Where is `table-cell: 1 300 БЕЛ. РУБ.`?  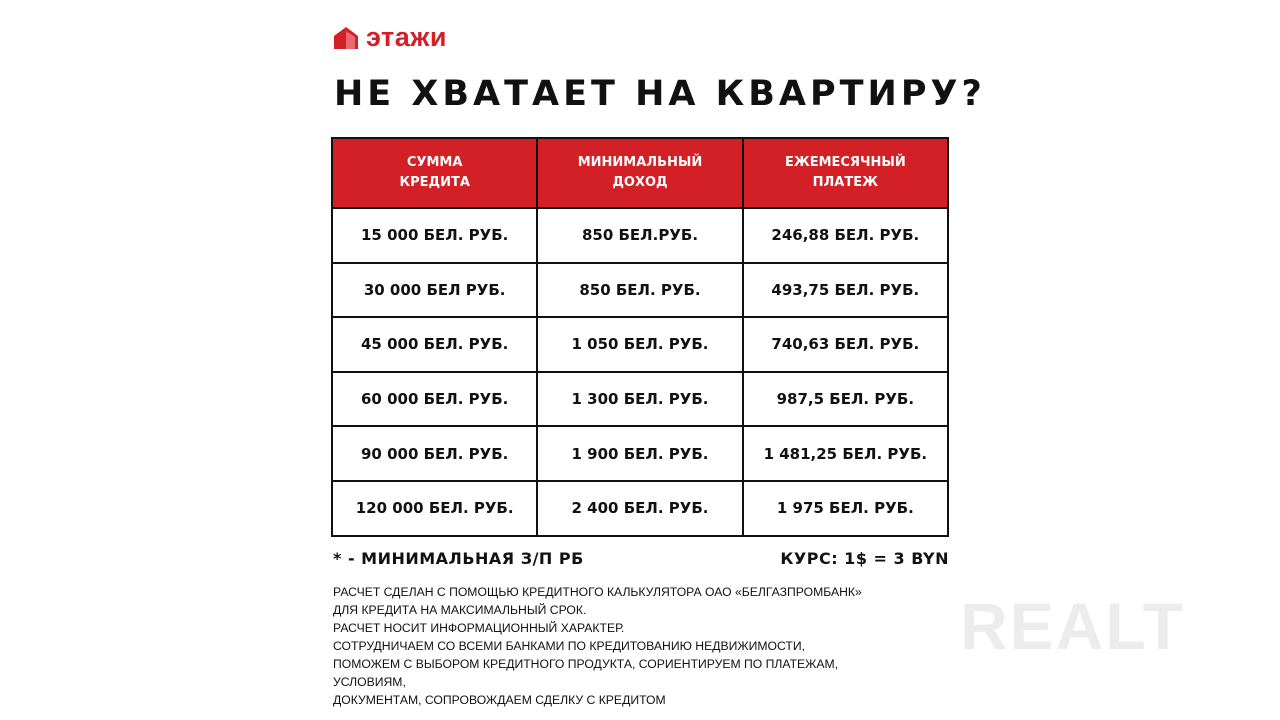
table-cell: 1 300 БЕЛ. РУБ. is located at coordinates (640, 399).